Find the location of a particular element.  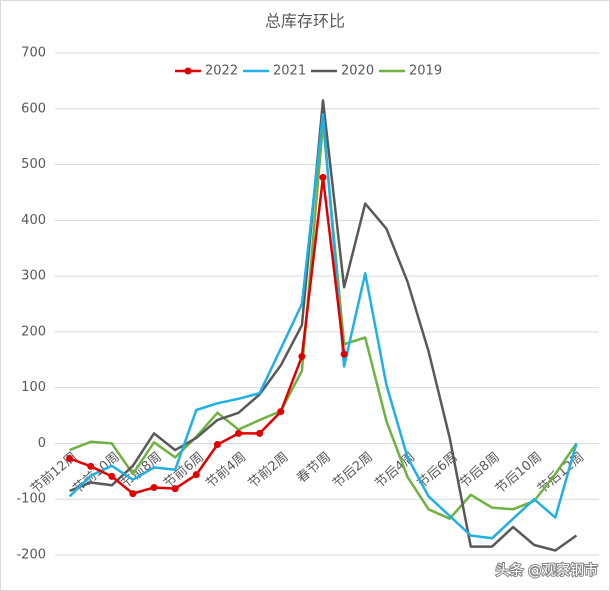

y-tick-label: 500 is located at coordinates (33, 164).